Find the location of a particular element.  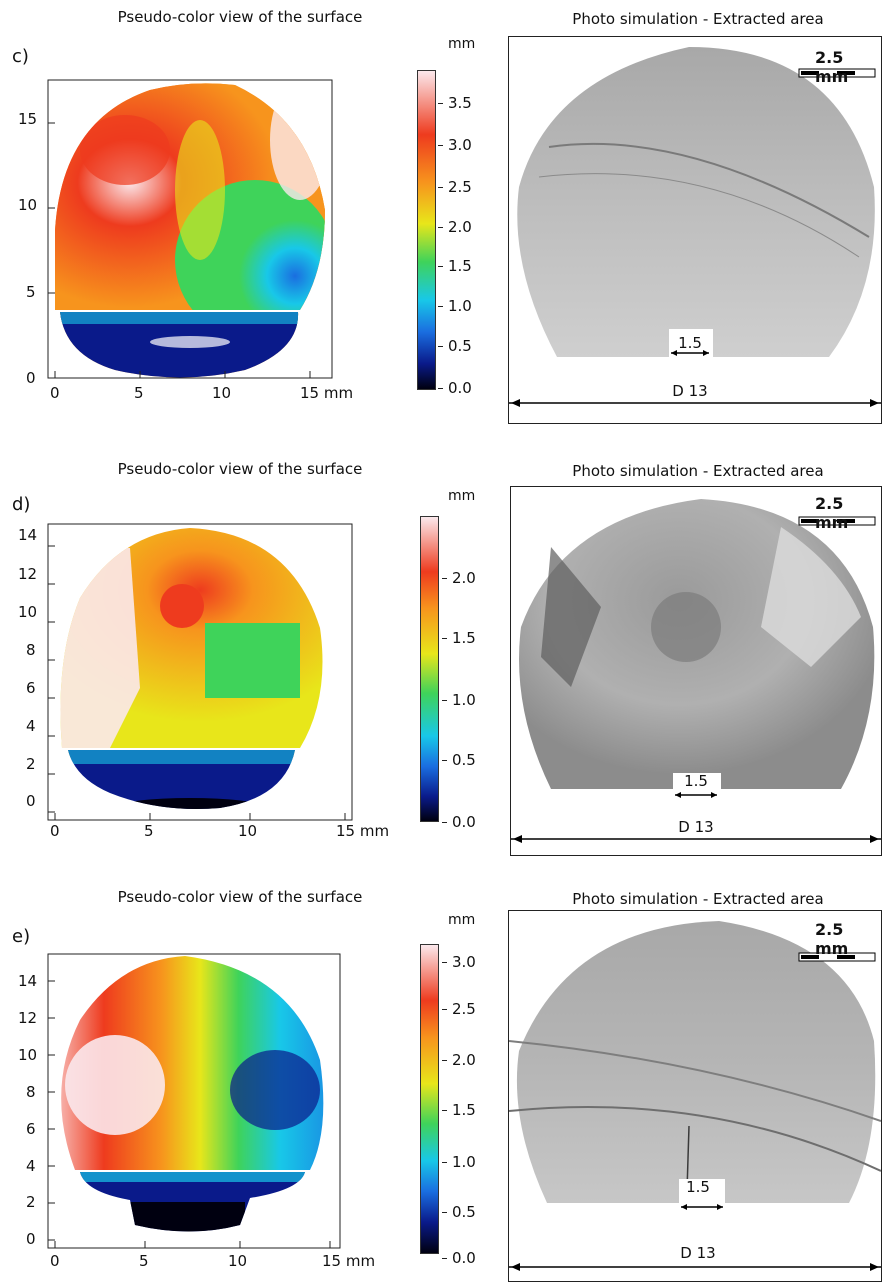

plot-frame-e is located at coordinates (194, 1101).